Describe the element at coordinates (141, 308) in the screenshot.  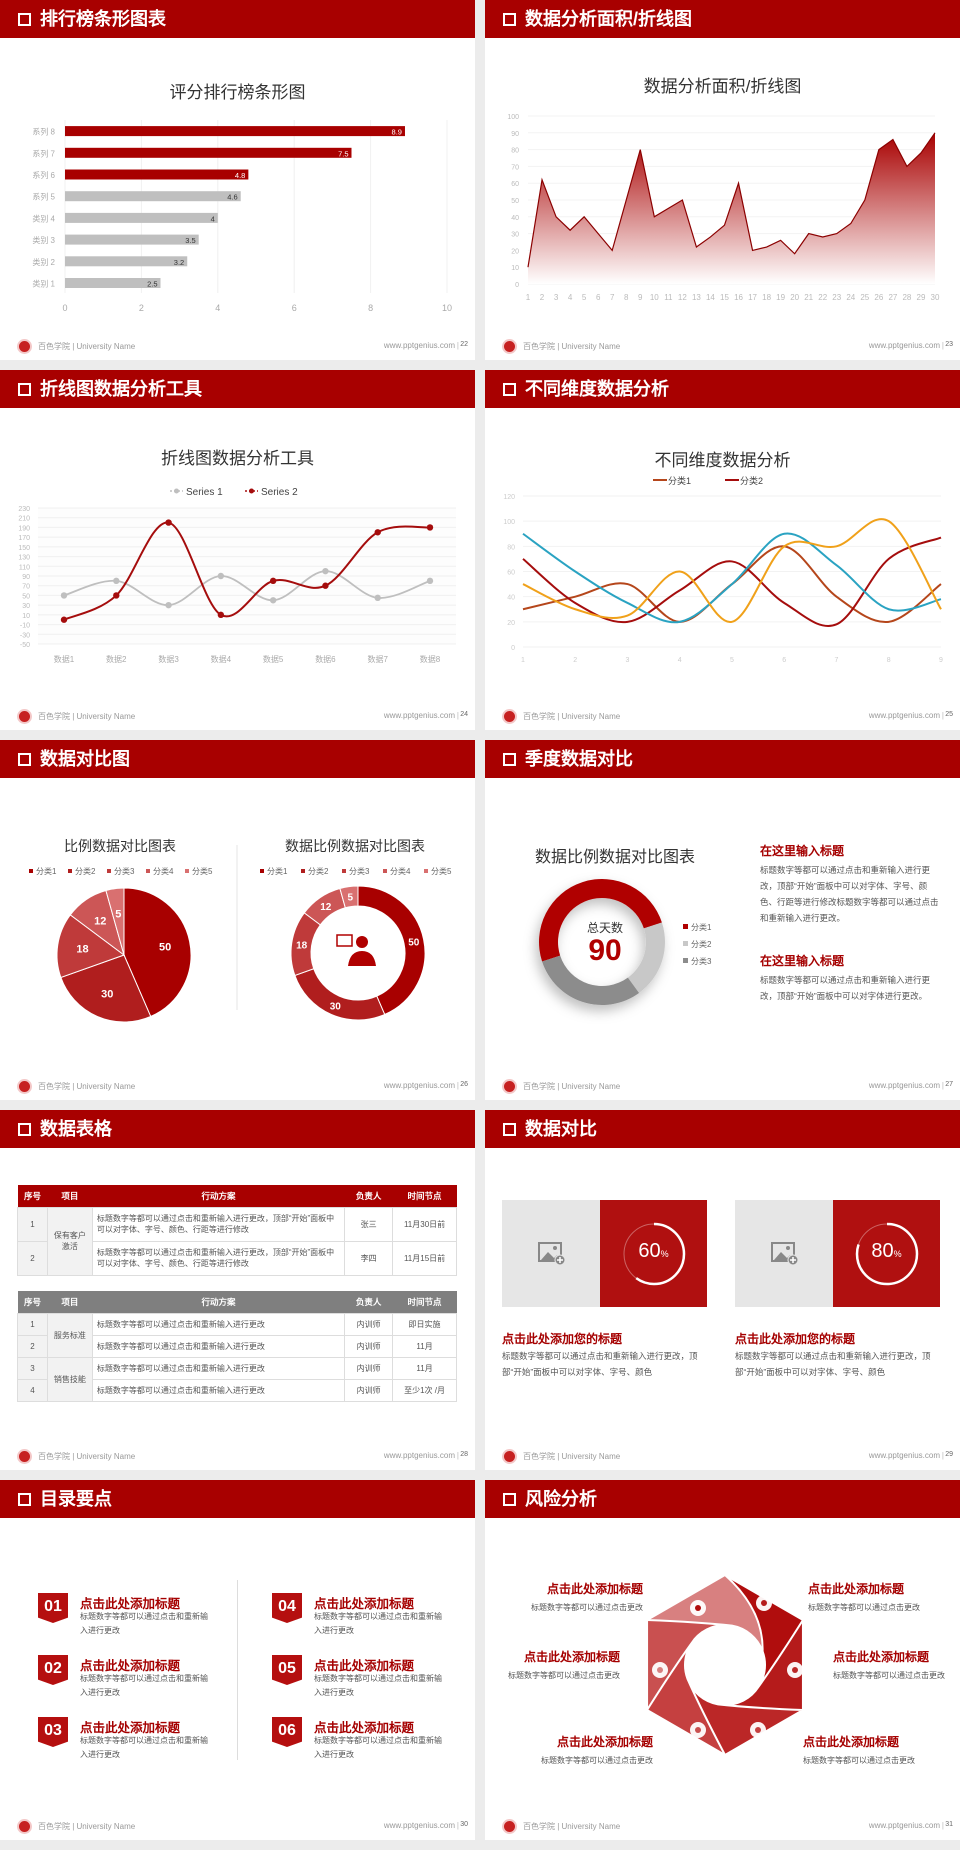
I see `x-tick-label: 2` at that location.